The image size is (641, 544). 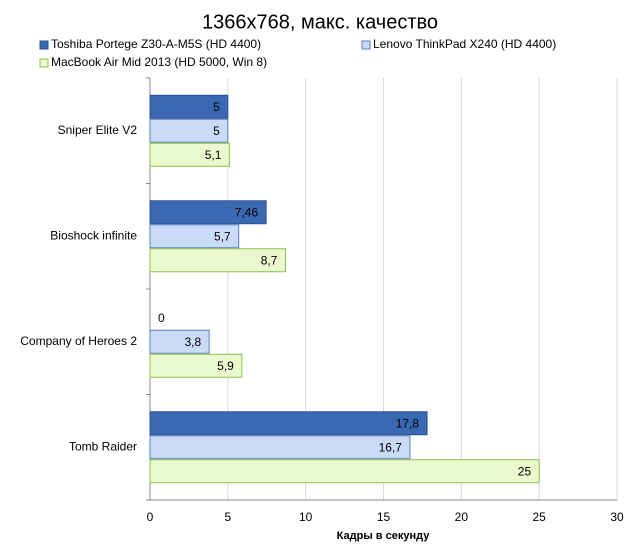 What do you see at coordinates (98, 130) in the screenshot?
I see `y-tick-label: Sniper Elite V2` at bounding box center [98, 130].